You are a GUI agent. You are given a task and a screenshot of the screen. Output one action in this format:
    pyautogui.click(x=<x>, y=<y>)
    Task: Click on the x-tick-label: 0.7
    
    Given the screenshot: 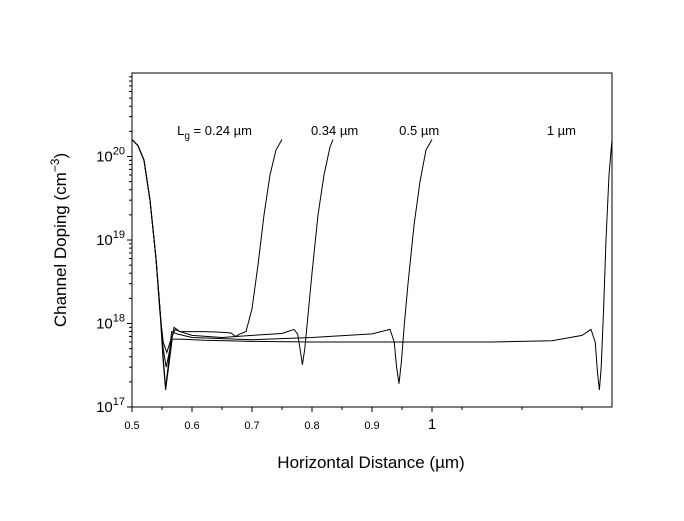 What is the action you would take?
    pyautogui.click(x=251, y=426)
    